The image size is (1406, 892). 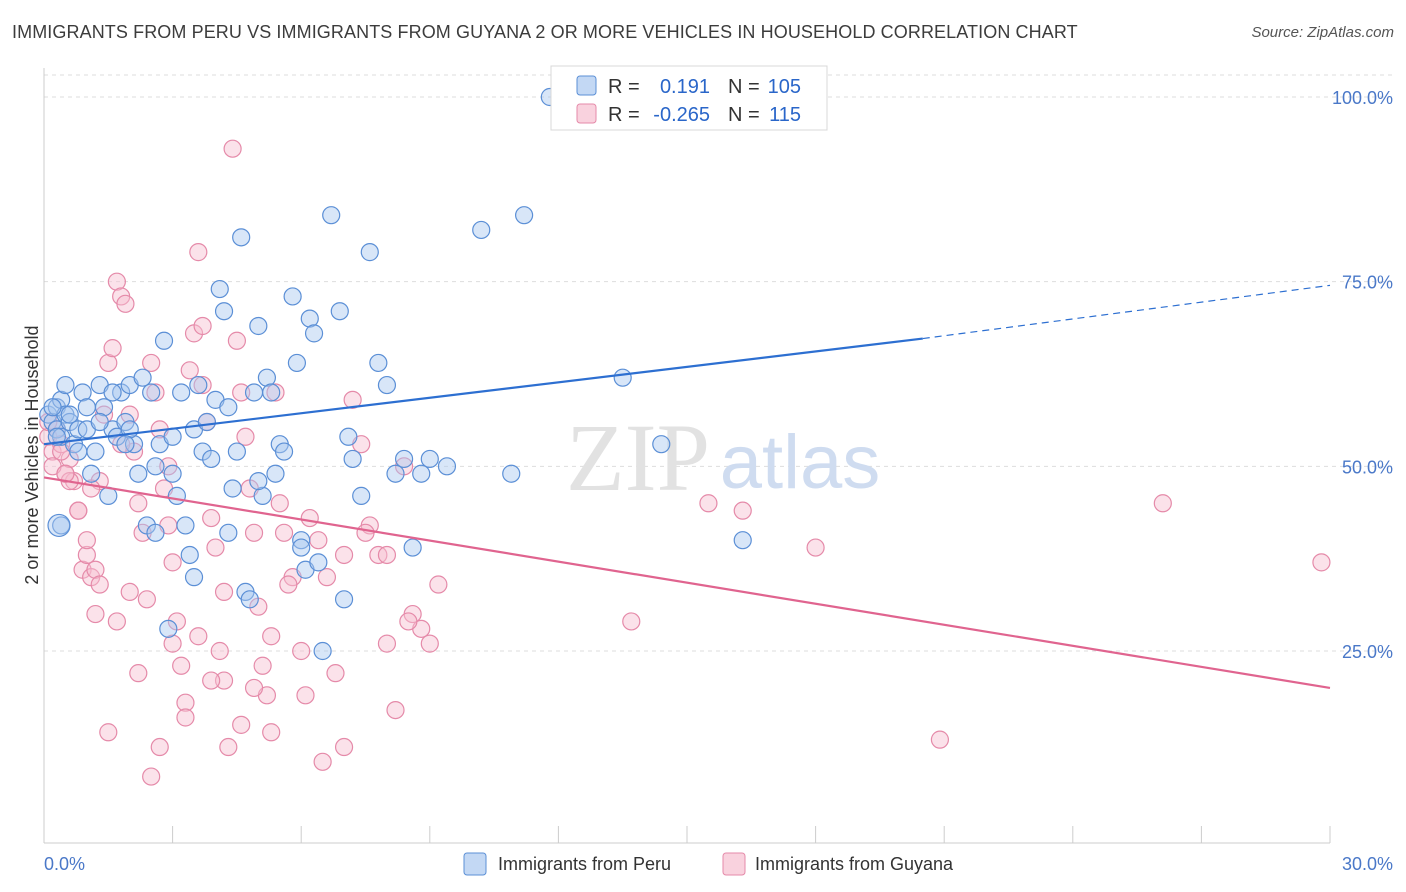 What do you see at coordinates (1322, 32) in the screenshot?
I see `source-label: Source: ZipAtlas.com` at bounding box center [1322, 32].